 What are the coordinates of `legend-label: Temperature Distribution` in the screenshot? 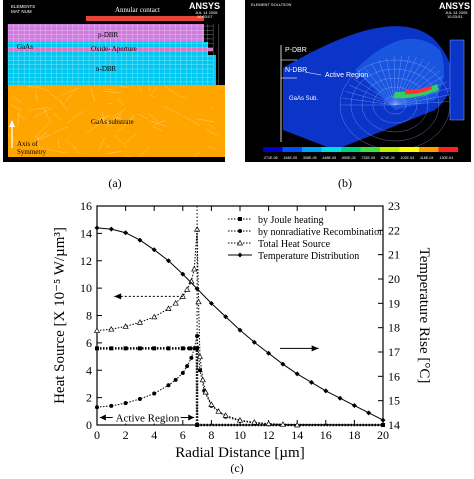 It's located at (308, 256).